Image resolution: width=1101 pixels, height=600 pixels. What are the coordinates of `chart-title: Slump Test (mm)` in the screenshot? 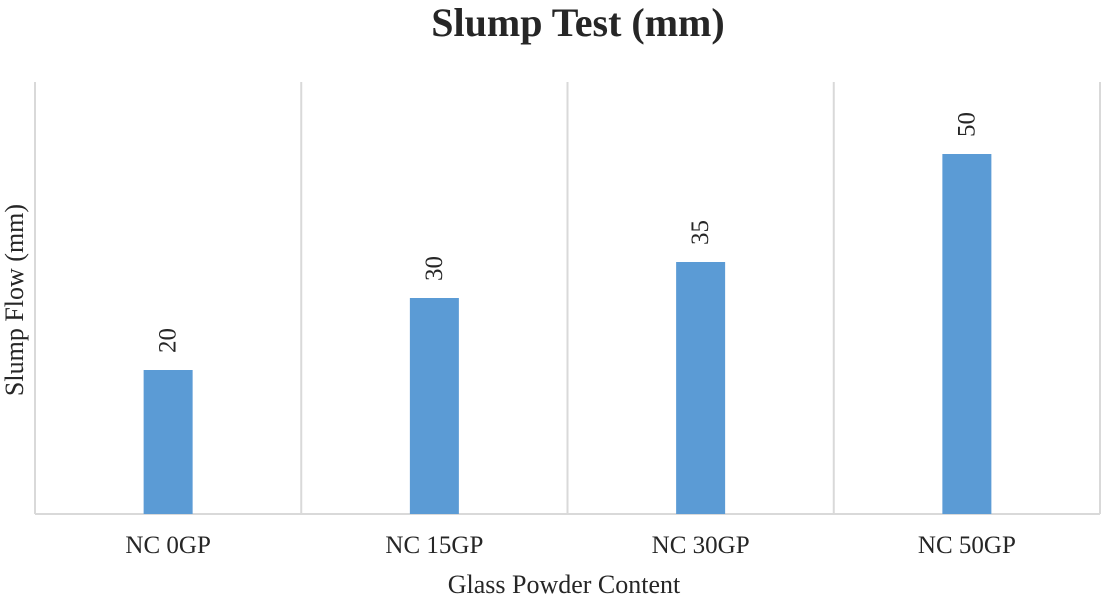 It's located at (577, 22).